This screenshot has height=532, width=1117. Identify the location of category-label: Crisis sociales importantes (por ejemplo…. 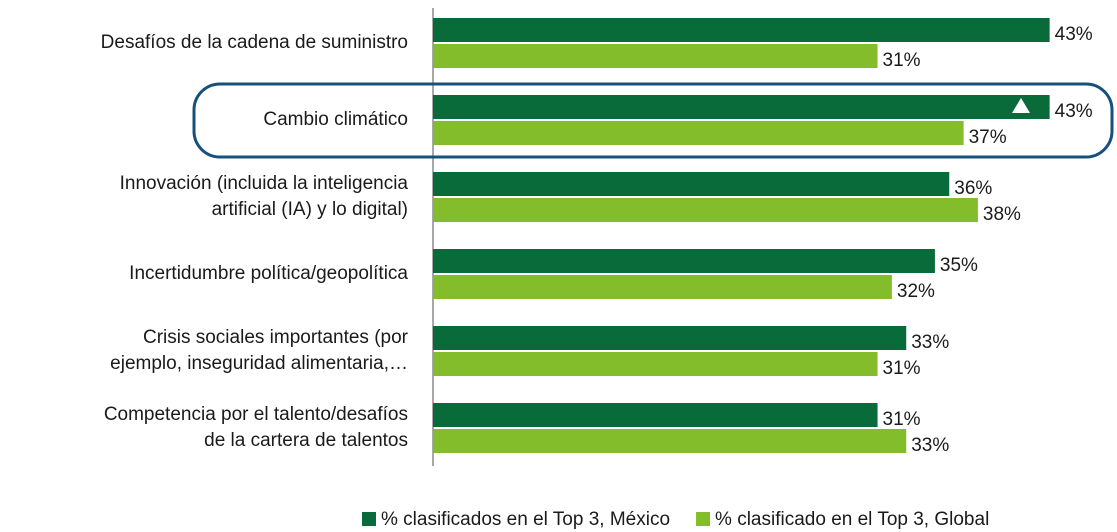
(259, 350).